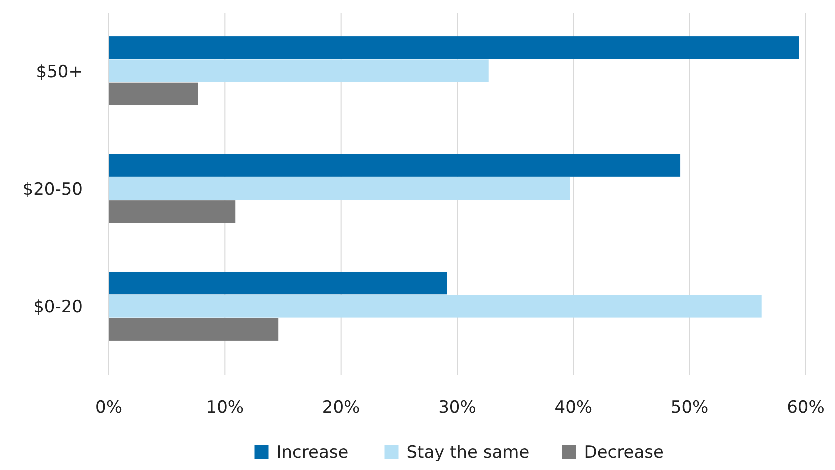 This screenshot has height=470, width=835. I want to click on x-tick-label: 0%, so click(109, 408).